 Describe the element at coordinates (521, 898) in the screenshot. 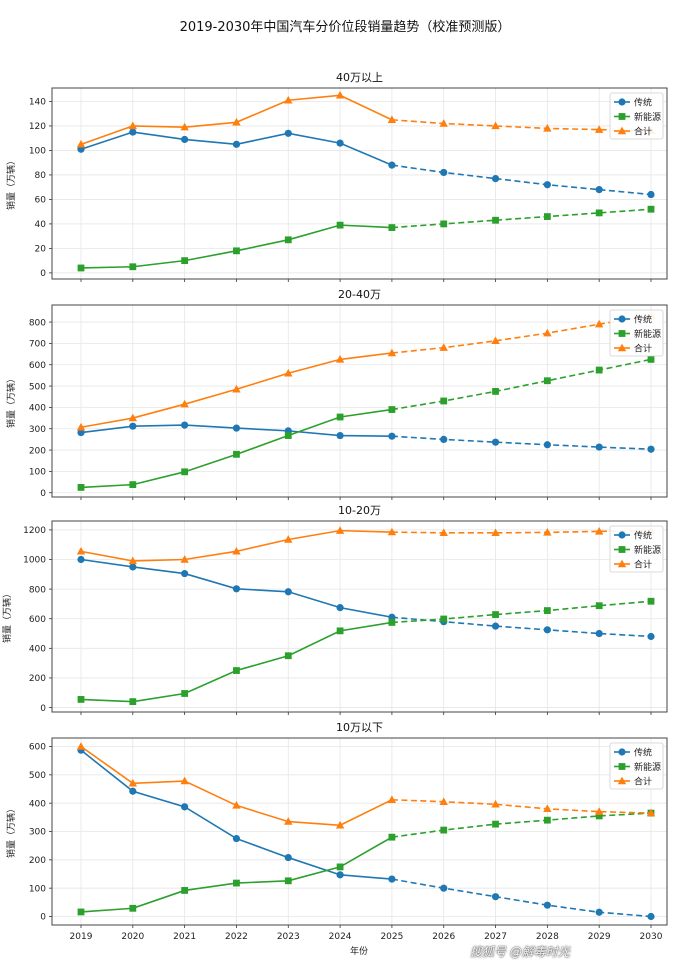

I see `series-line-forecast-传统` at that location.